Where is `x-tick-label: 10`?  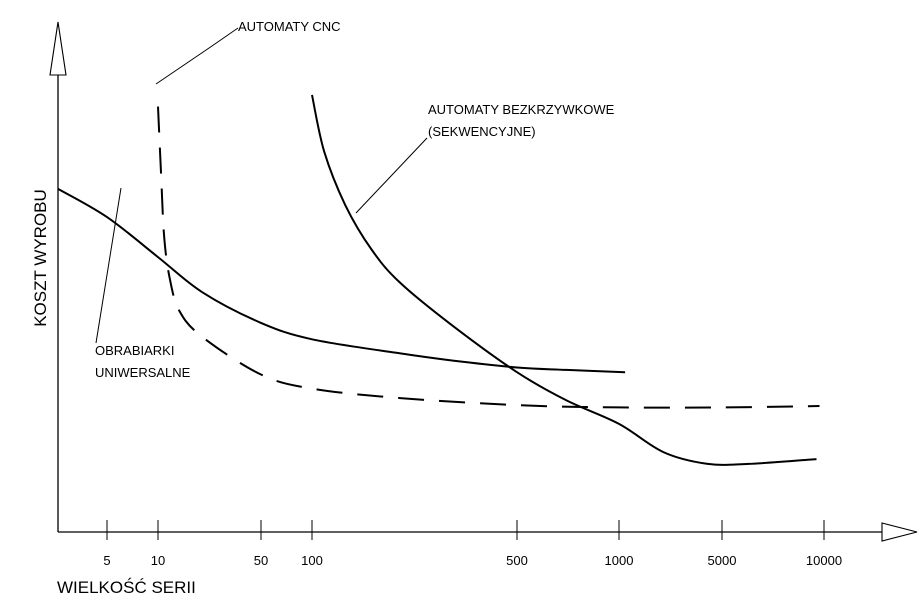 x-tick-label: 10 is located at coordinates (158, 560).